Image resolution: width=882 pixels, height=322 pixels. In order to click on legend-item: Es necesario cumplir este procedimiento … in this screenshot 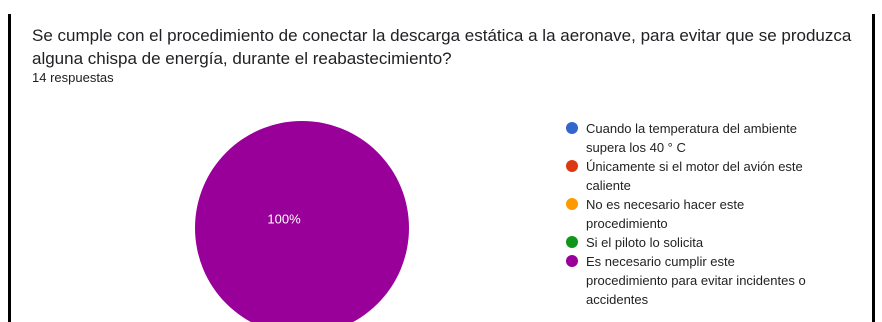, I will do `click(691, 280)`.